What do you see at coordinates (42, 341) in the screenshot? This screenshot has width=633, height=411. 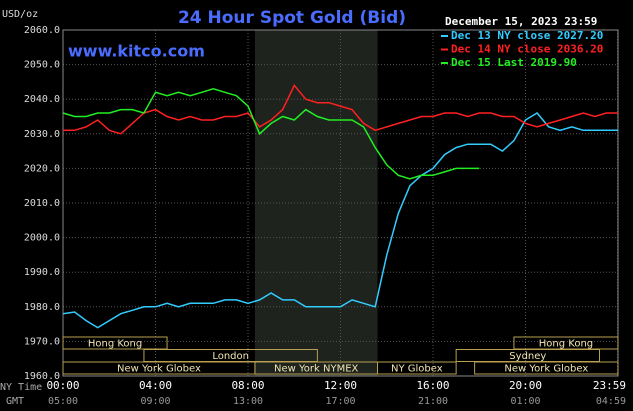 I see `y-tick-label: 1970.0` at bounding box center [42, 341].